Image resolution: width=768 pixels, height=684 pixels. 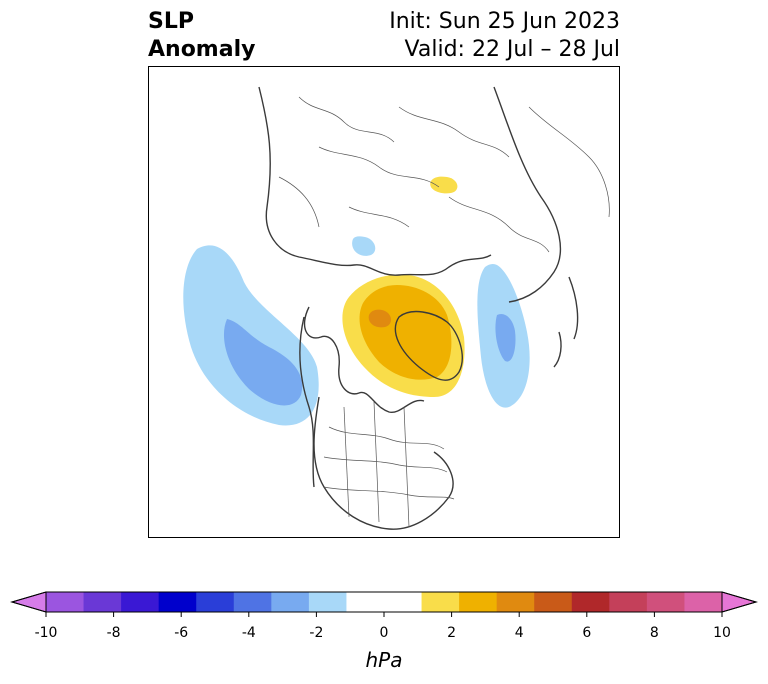 I want to click on colorbar-tick-label: 6, so click(x=587, y=633).